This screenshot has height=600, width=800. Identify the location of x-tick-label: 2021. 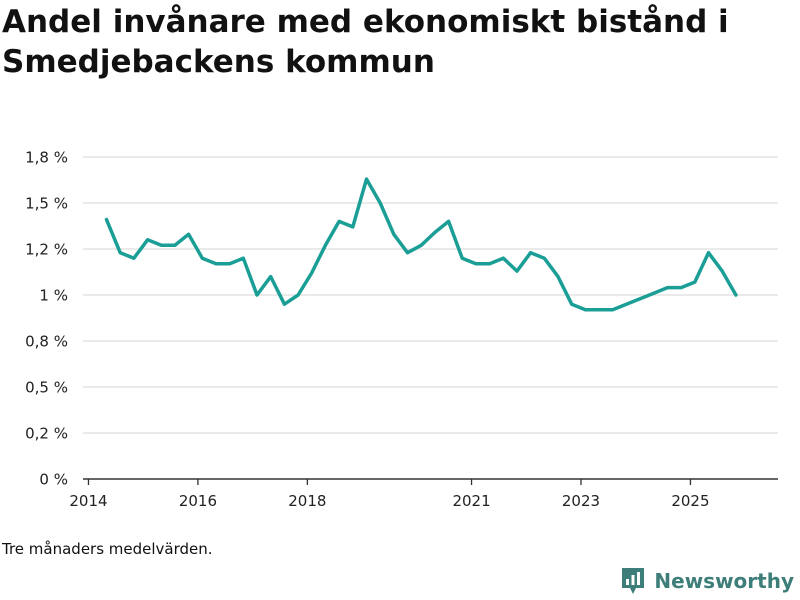
(471, 501).